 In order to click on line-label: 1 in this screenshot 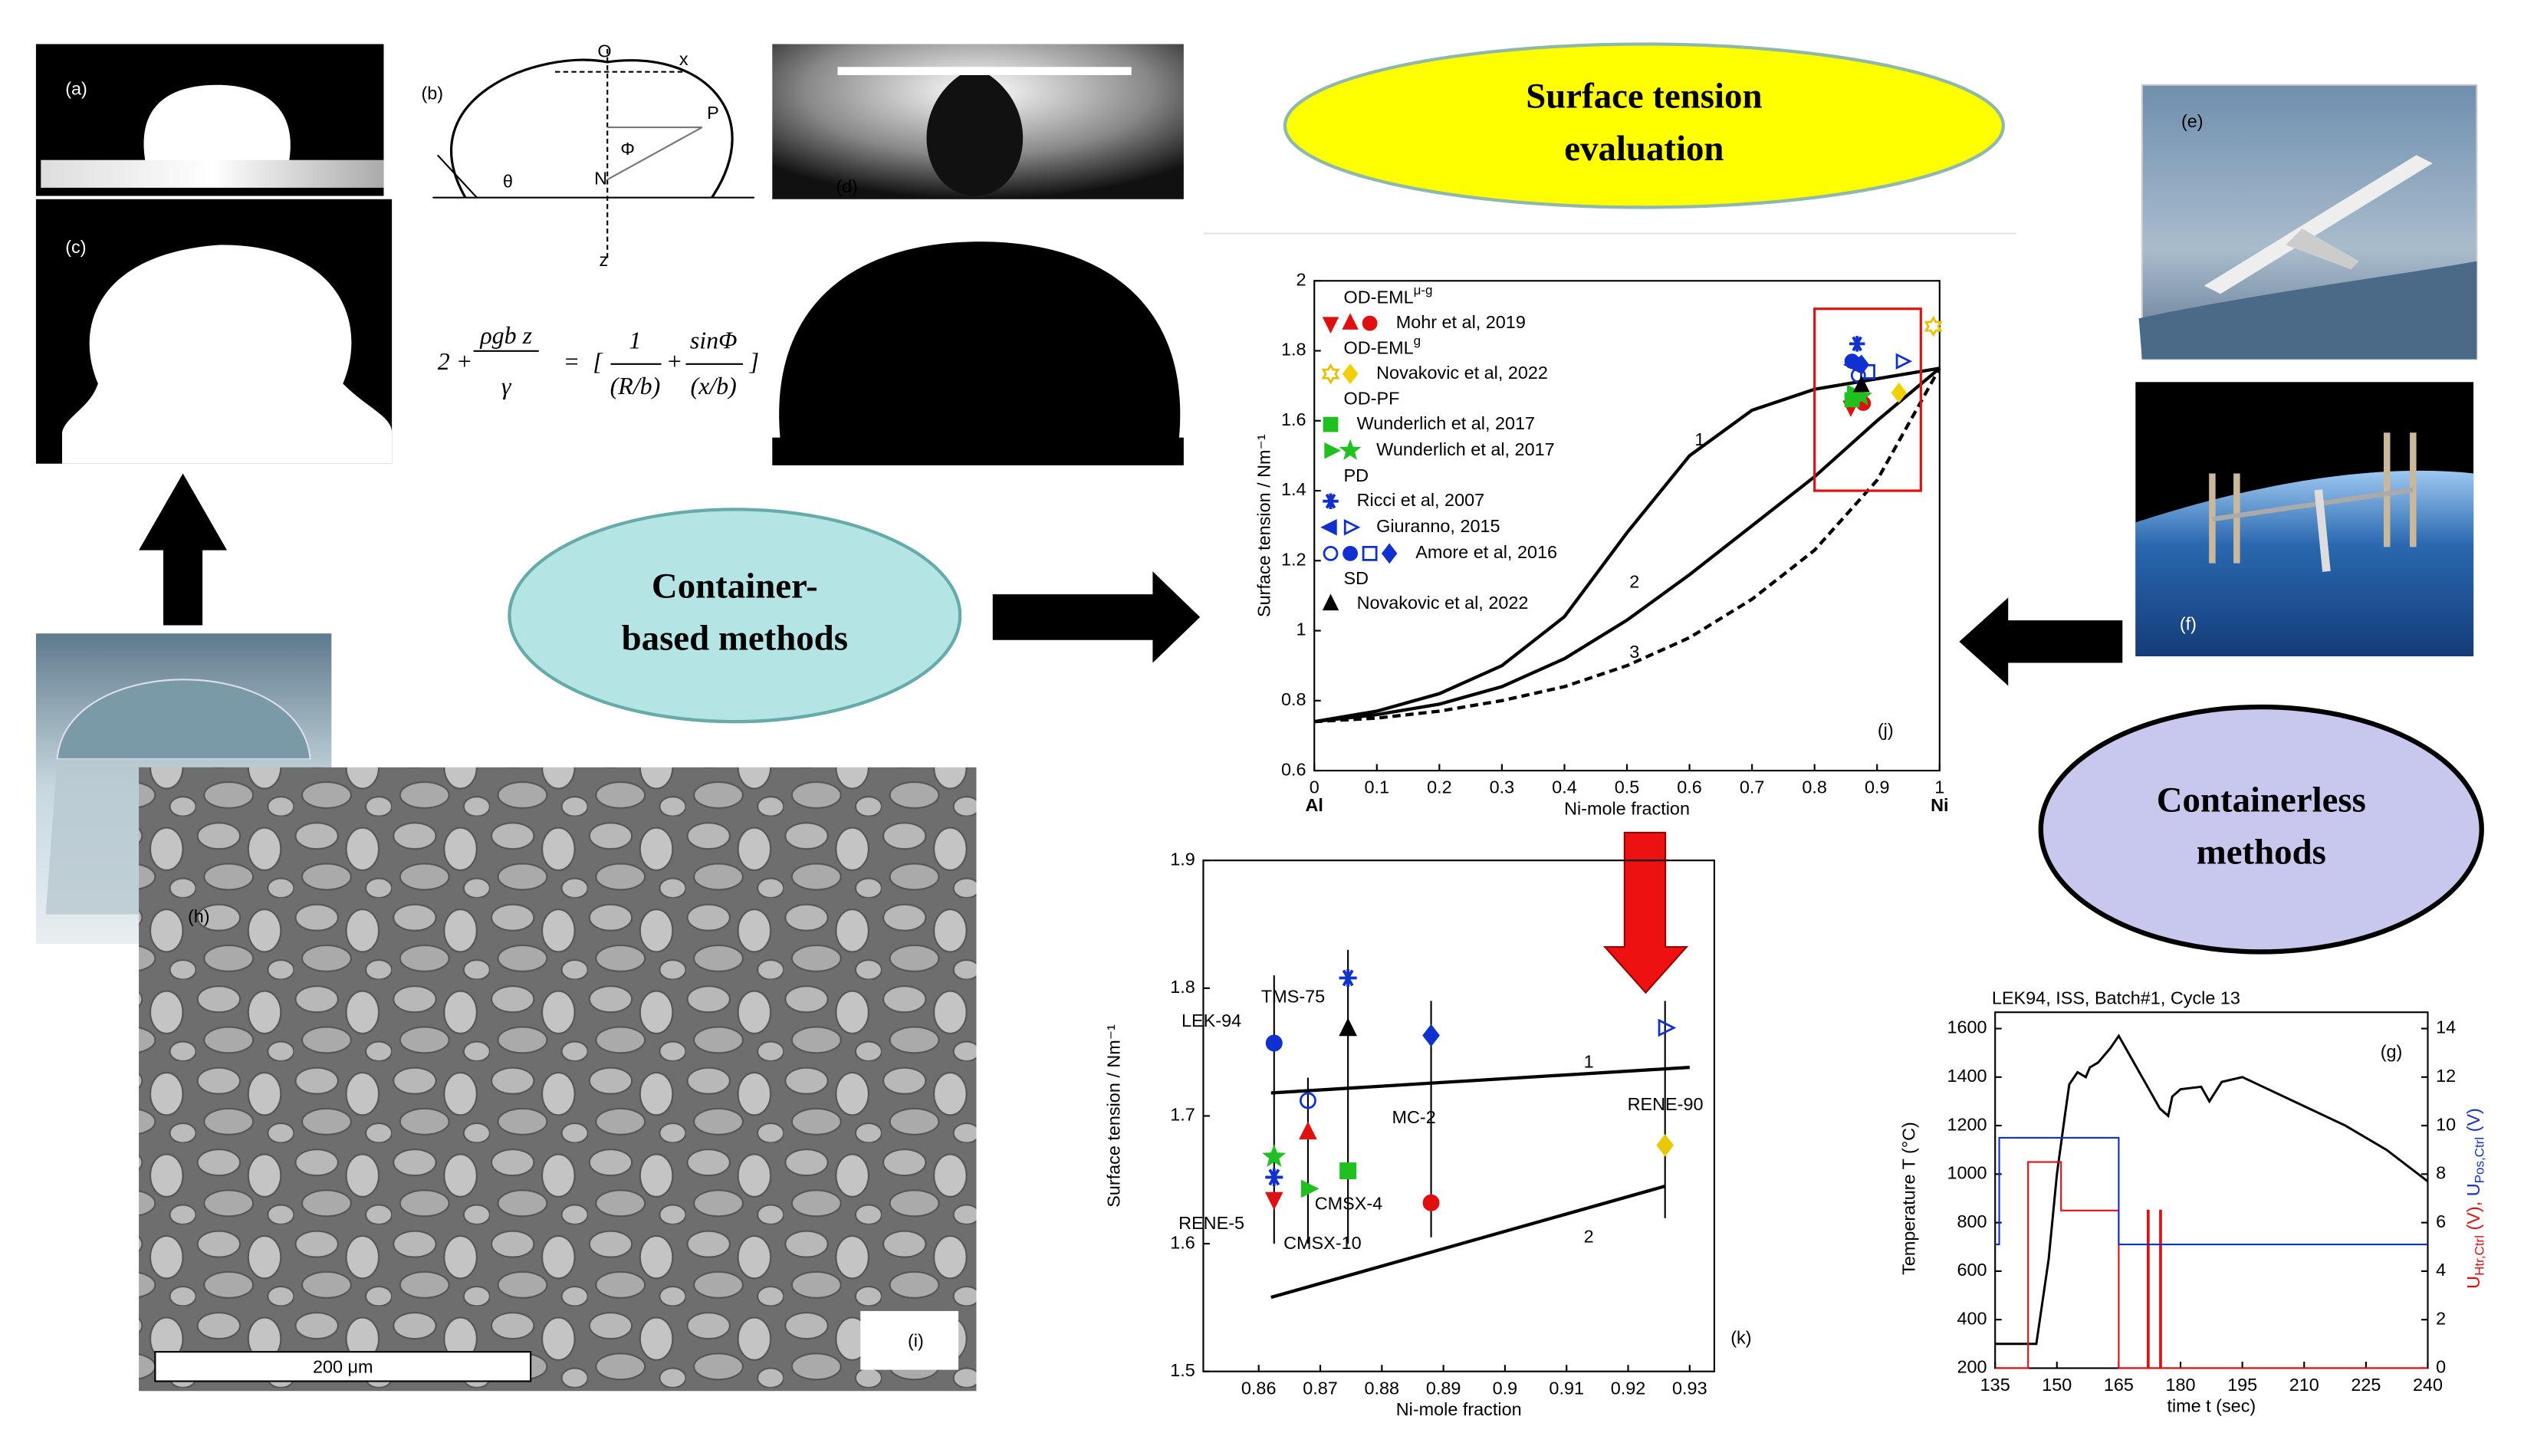, I will do `click(1589, 1061)`.